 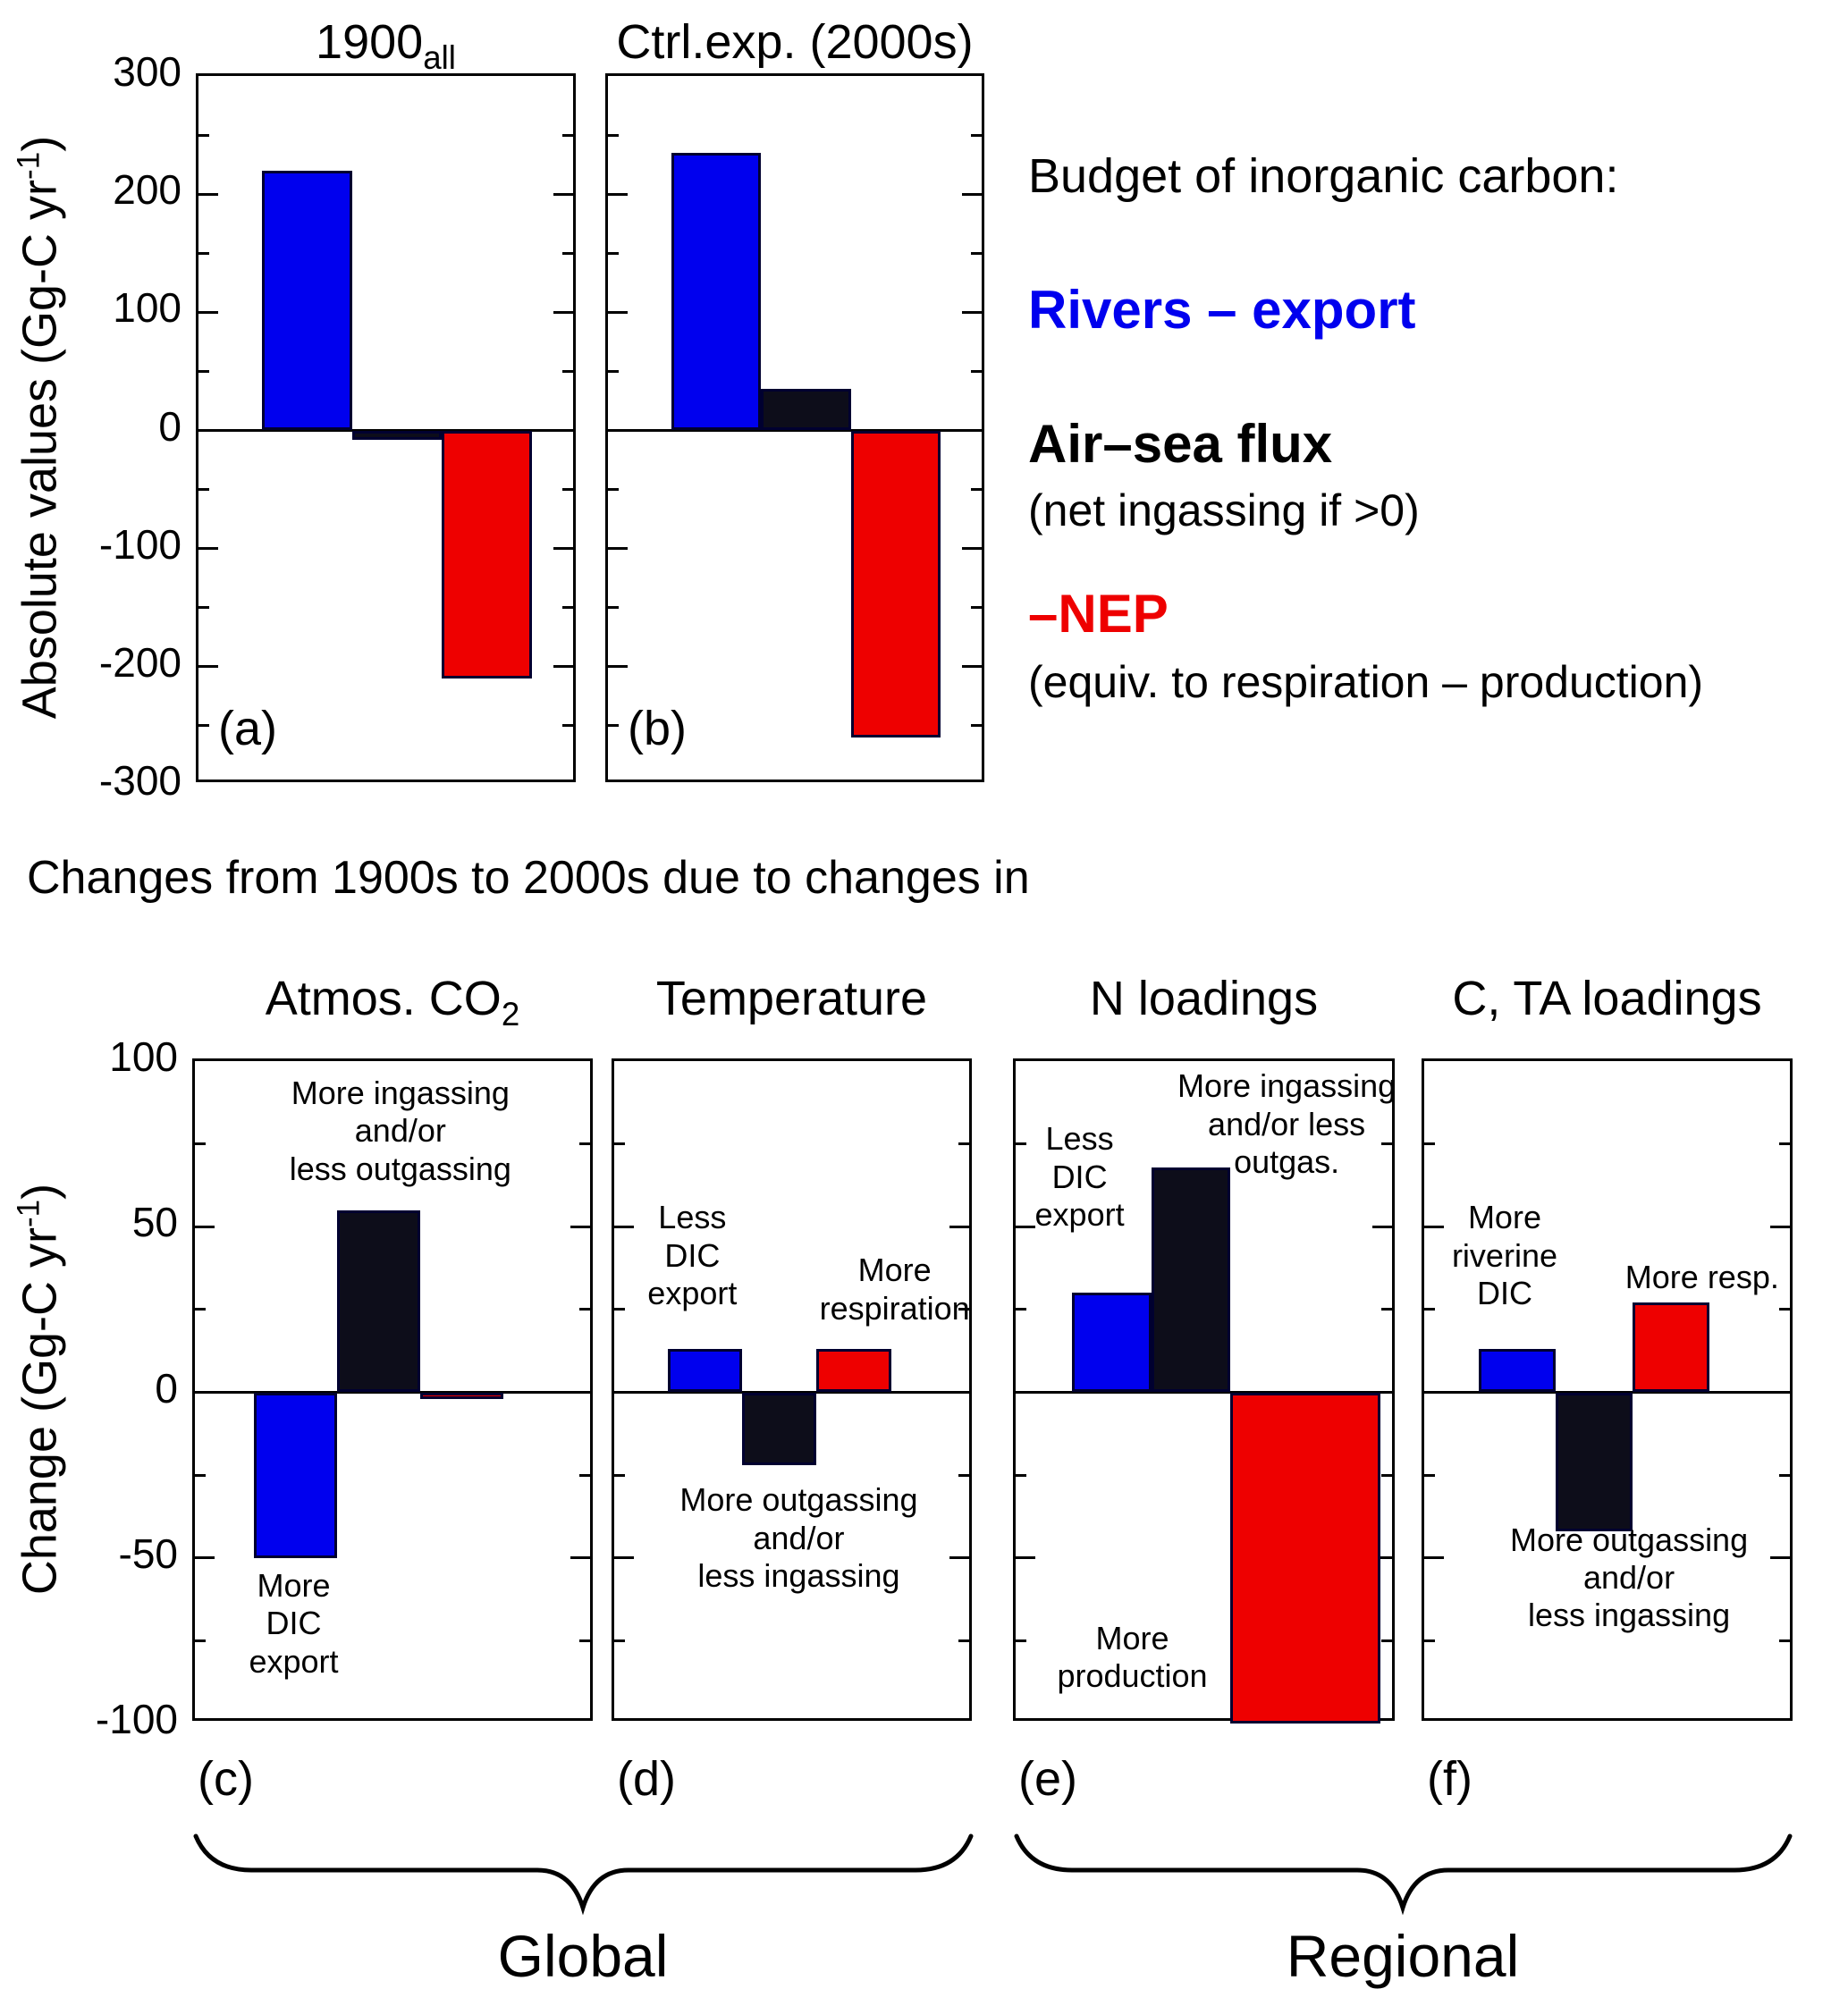 I want to click on panel-a-title: 1900all, so click(x=386, y=45).